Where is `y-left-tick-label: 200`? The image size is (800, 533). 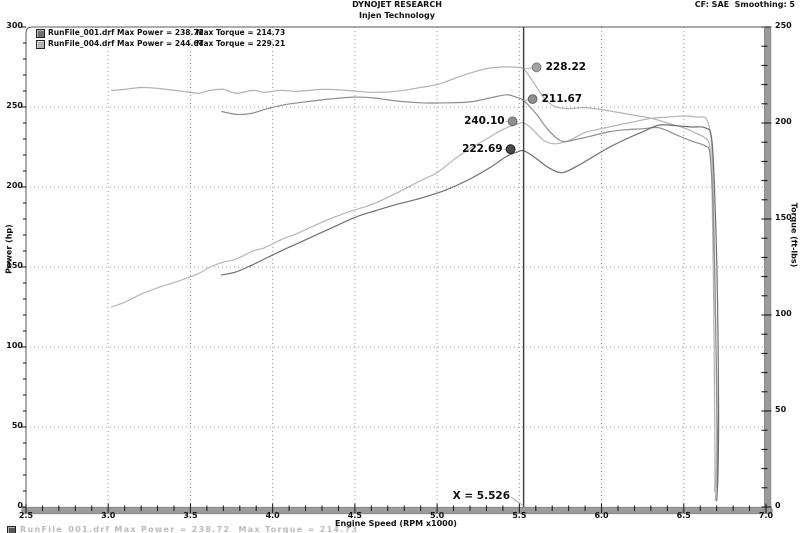
y-left-tick-label: 200 is located at coordinates (14, 185).